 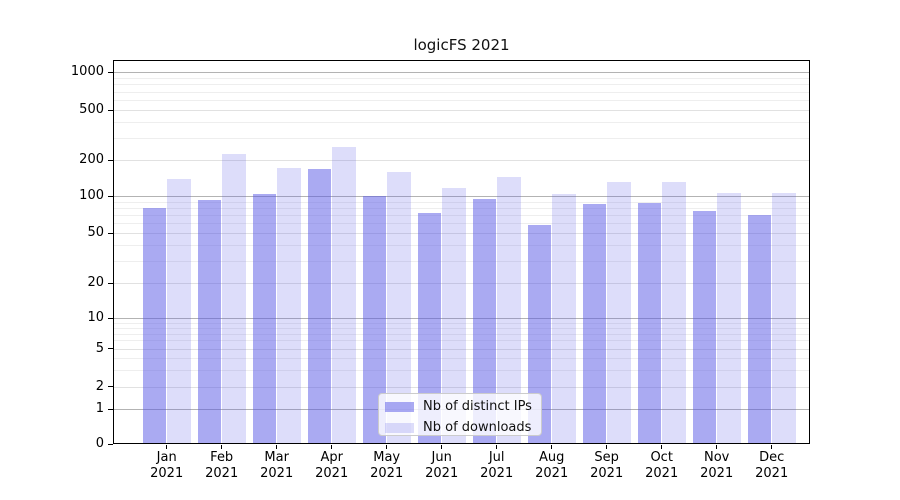 I want to click on bar-nb-of-distinct-ips-oct-2021, so click(x=649, y=322).